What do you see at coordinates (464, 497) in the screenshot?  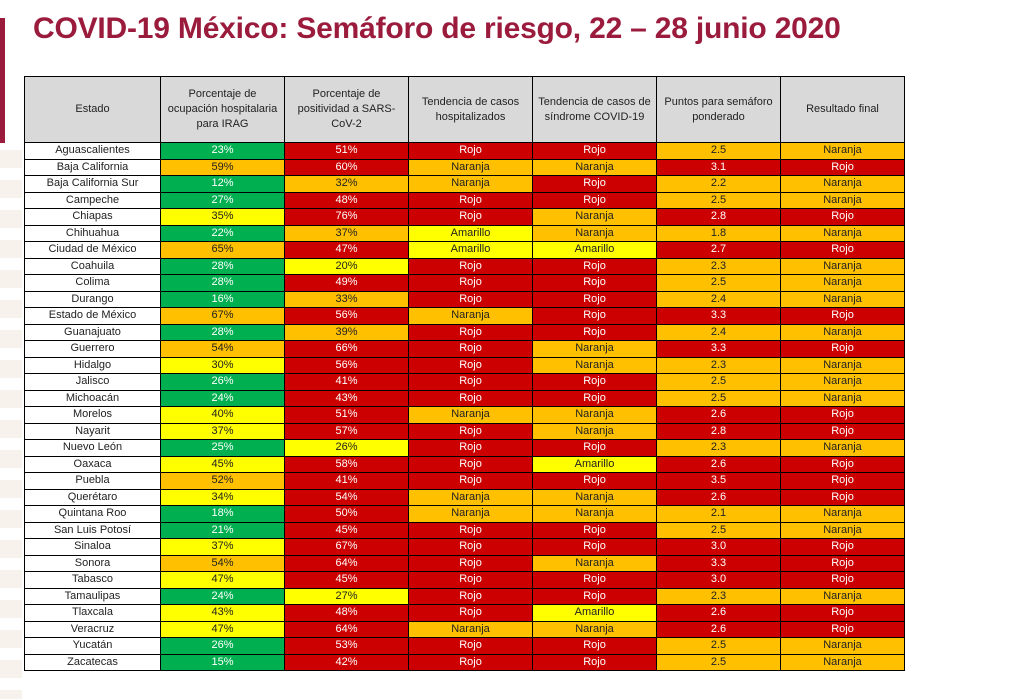 I see `table-row: Querétaro 34% 54% Naranja Naranja 2.6 Rojo` at bounding box center [464, 497].